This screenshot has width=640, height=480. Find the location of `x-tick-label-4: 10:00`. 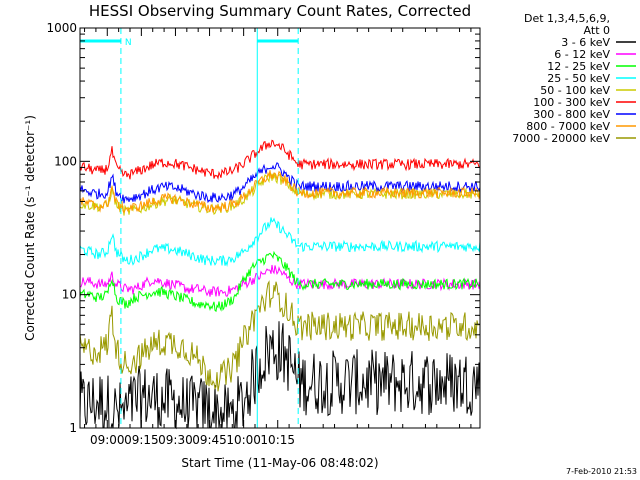

x-tick-label-4: 10:00 is located at coordinates (243, 440).